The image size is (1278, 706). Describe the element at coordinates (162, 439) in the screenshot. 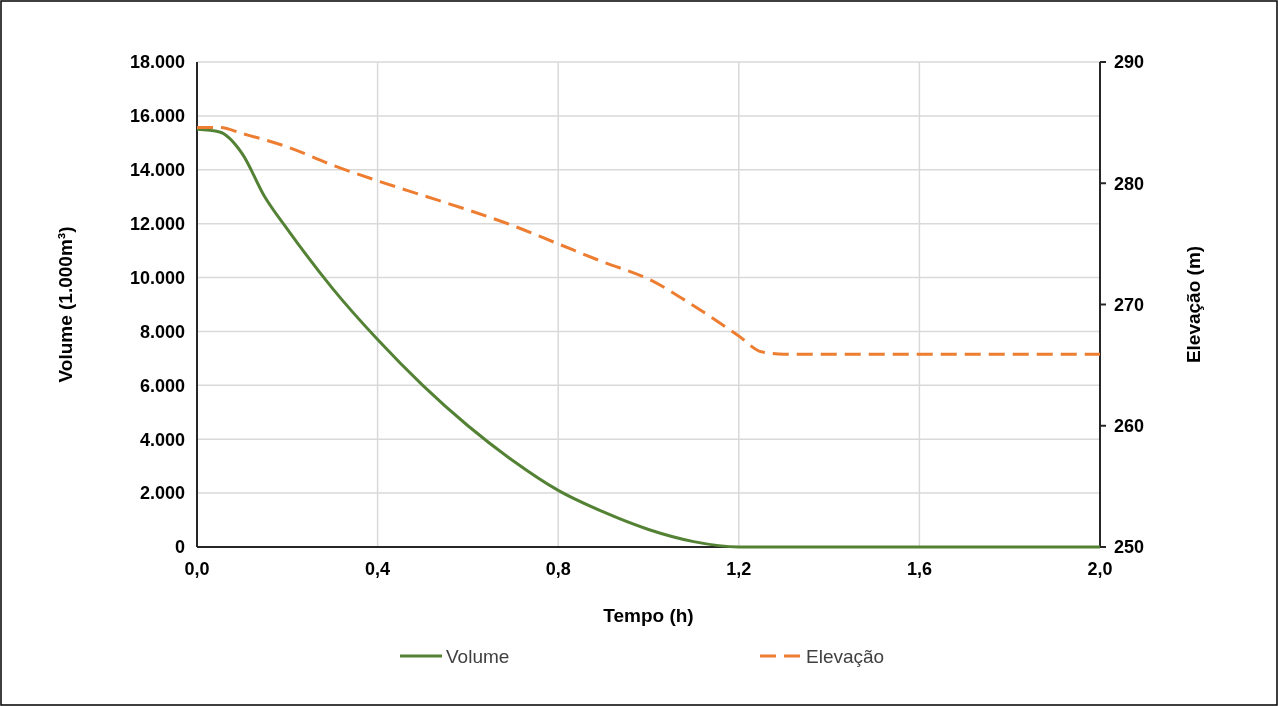

I see `y-tick-label: 4.000` at that location.